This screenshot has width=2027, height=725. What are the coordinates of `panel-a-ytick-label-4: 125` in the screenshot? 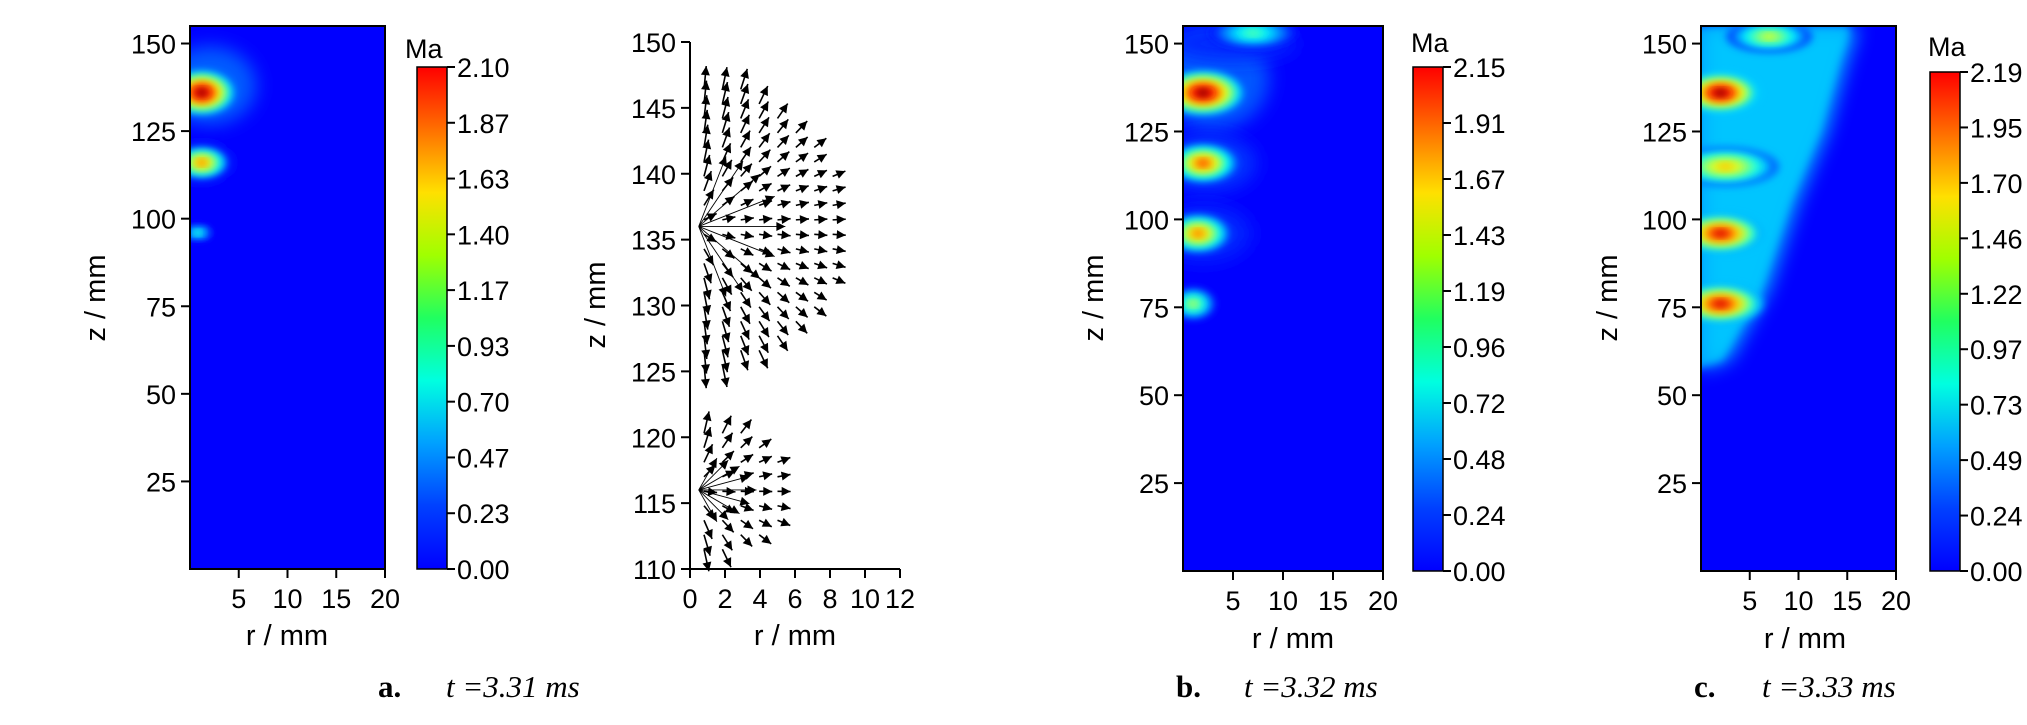 It's located at (153, 132).